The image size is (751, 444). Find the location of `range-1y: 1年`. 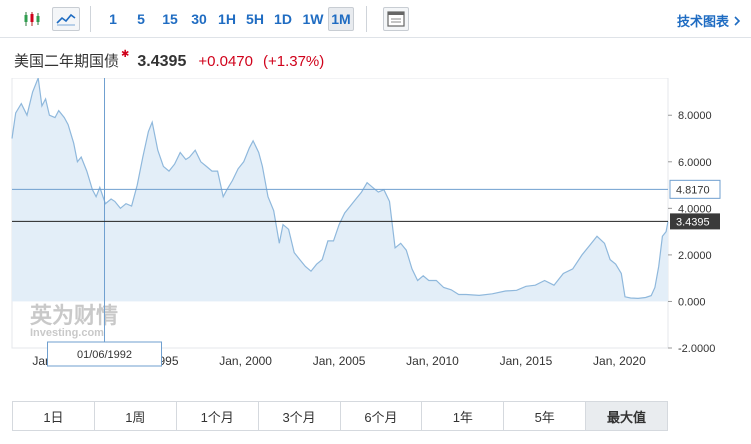

range-1y: 1年 is located at coordinates (463, 416).